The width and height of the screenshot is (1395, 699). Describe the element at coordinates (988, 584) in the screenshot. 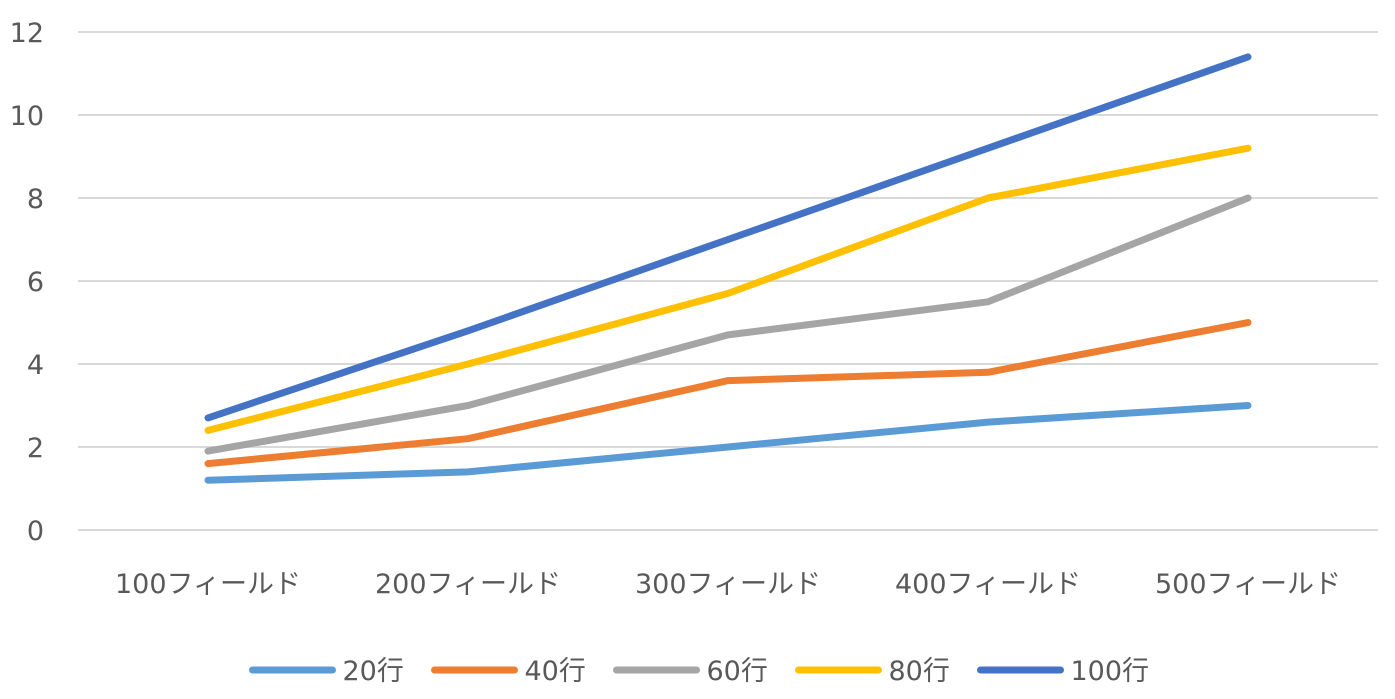

I see `x-tick-label: 400フィールド` at that location.